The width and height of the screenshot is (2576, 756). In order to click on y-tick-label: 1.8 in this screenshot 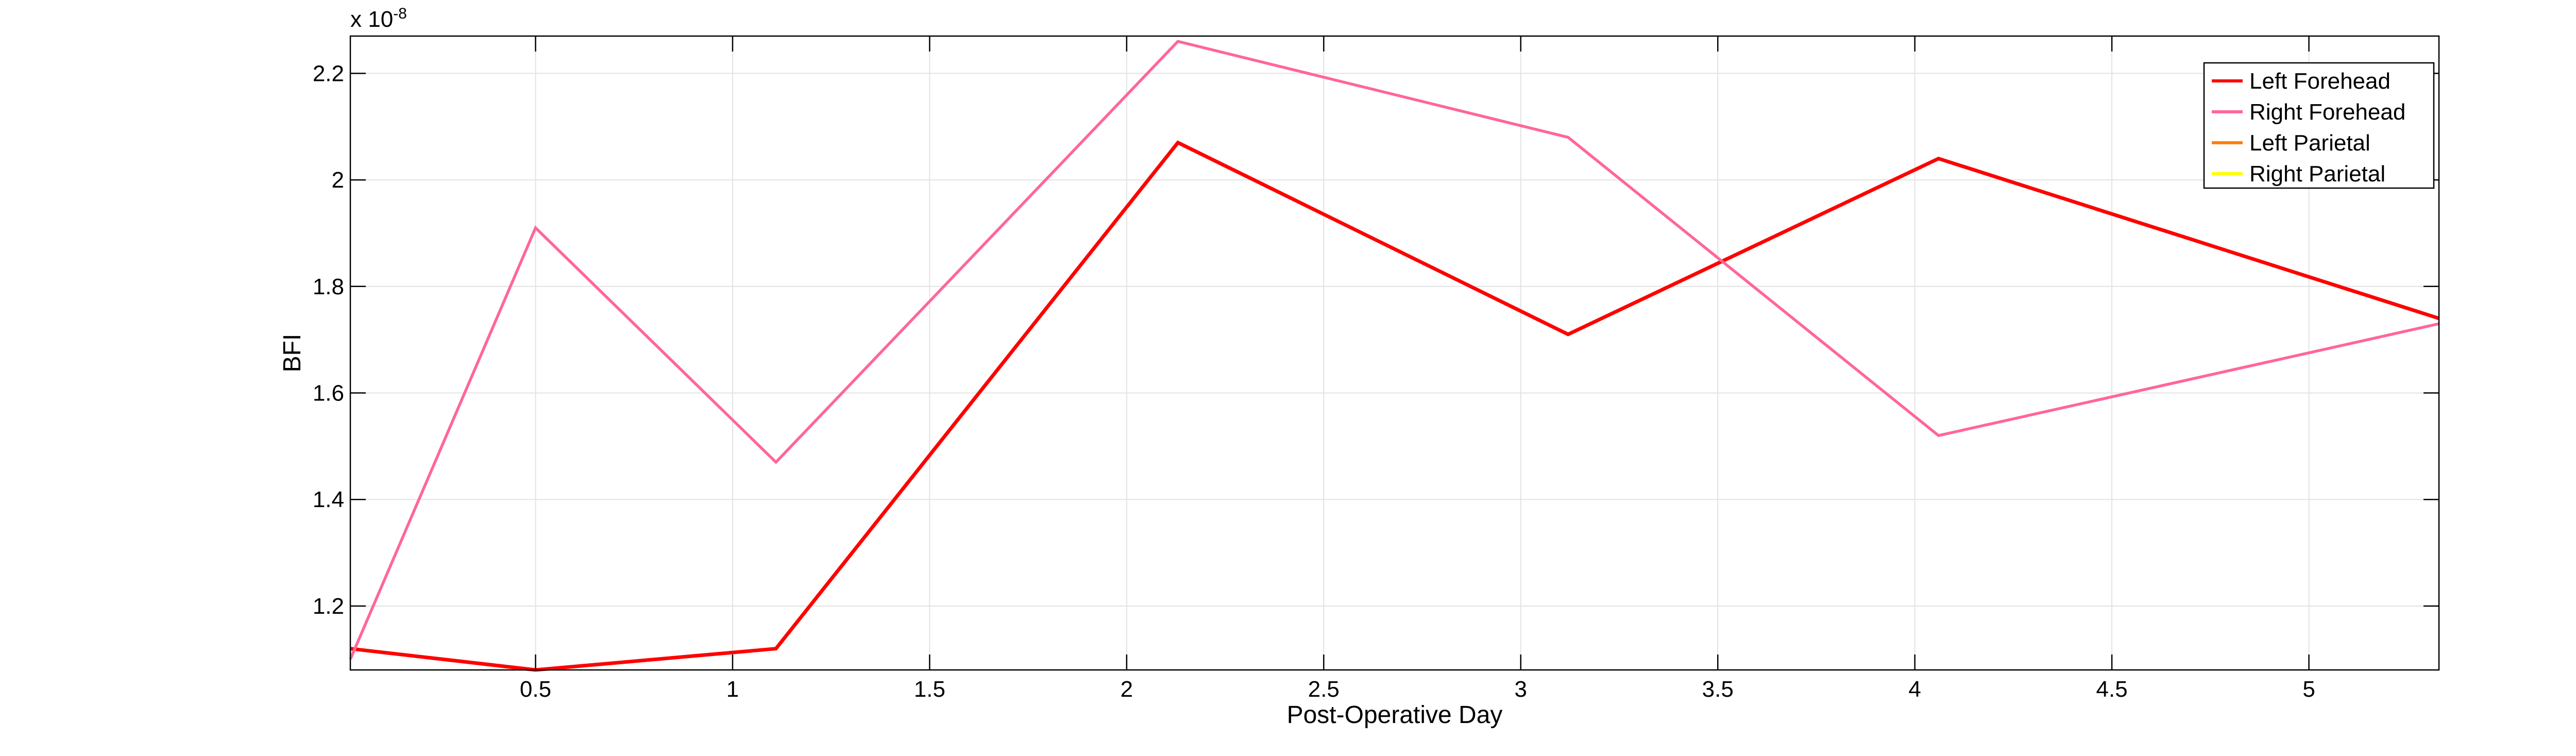, I will do `click(328, 286)`.